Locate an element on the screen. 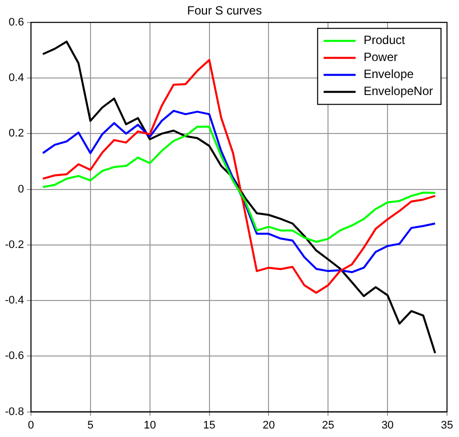  x-tick-label: 35 is located at coordinates (447, 425).